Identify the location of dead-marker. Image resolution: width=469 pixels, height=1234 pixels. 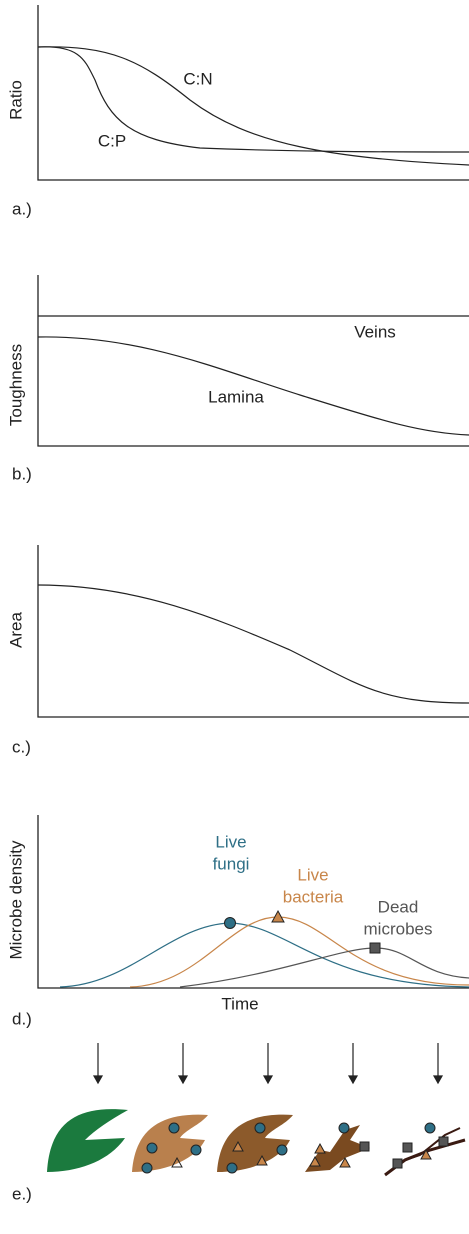
(375, 948).